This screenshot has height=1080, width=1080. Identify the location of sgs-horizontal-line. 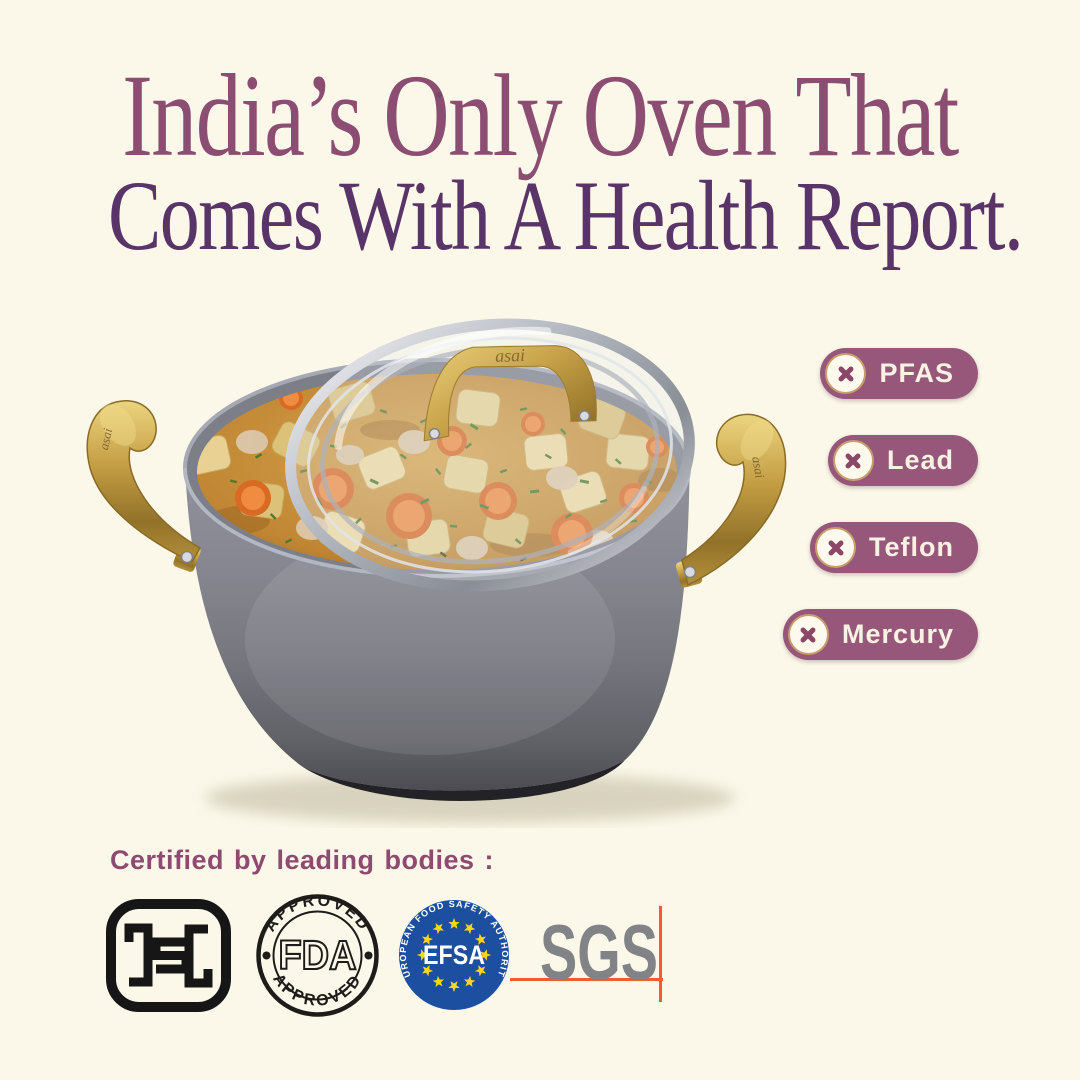
(586, 979).